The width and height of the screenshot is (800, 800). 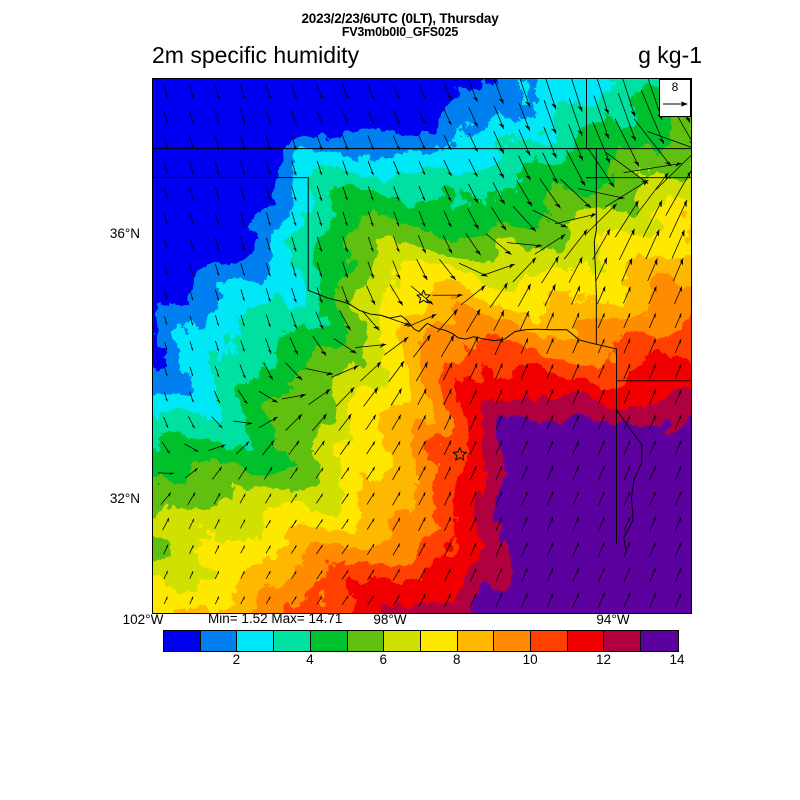 I want to click on colorbar-tick-label: 14, so click(x=677, y=659).